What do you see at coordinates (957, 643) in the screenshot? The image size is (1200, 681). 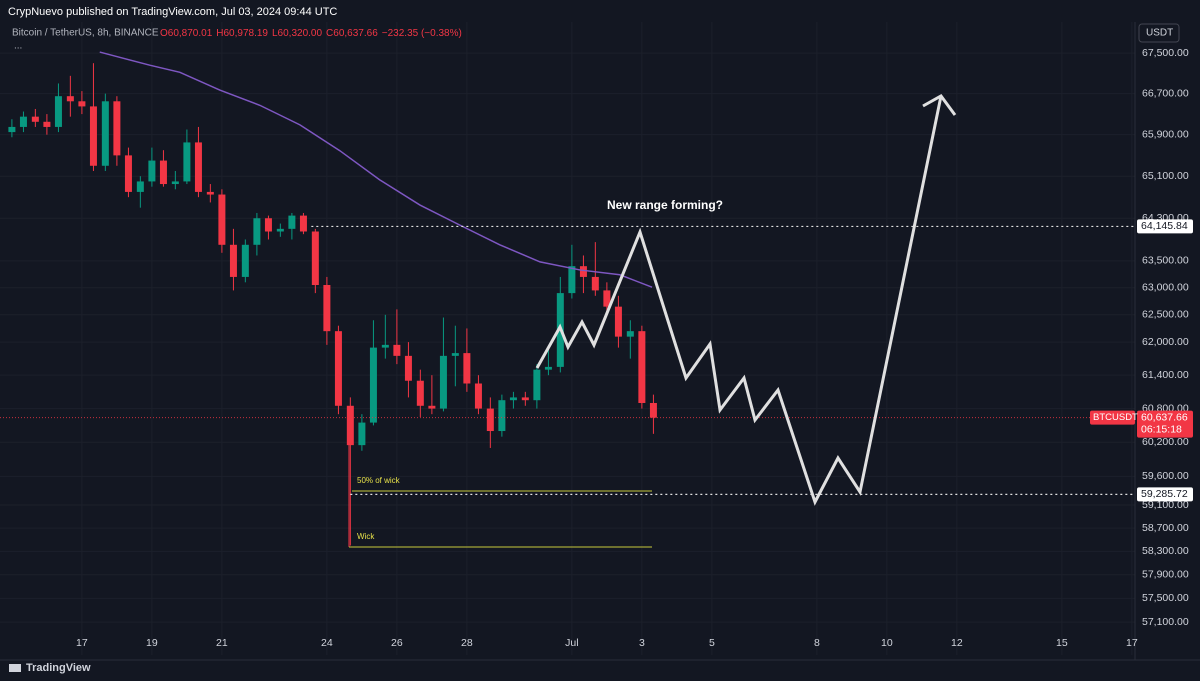 I see `x-tick-label: 12` at bounding box center [957, 643].